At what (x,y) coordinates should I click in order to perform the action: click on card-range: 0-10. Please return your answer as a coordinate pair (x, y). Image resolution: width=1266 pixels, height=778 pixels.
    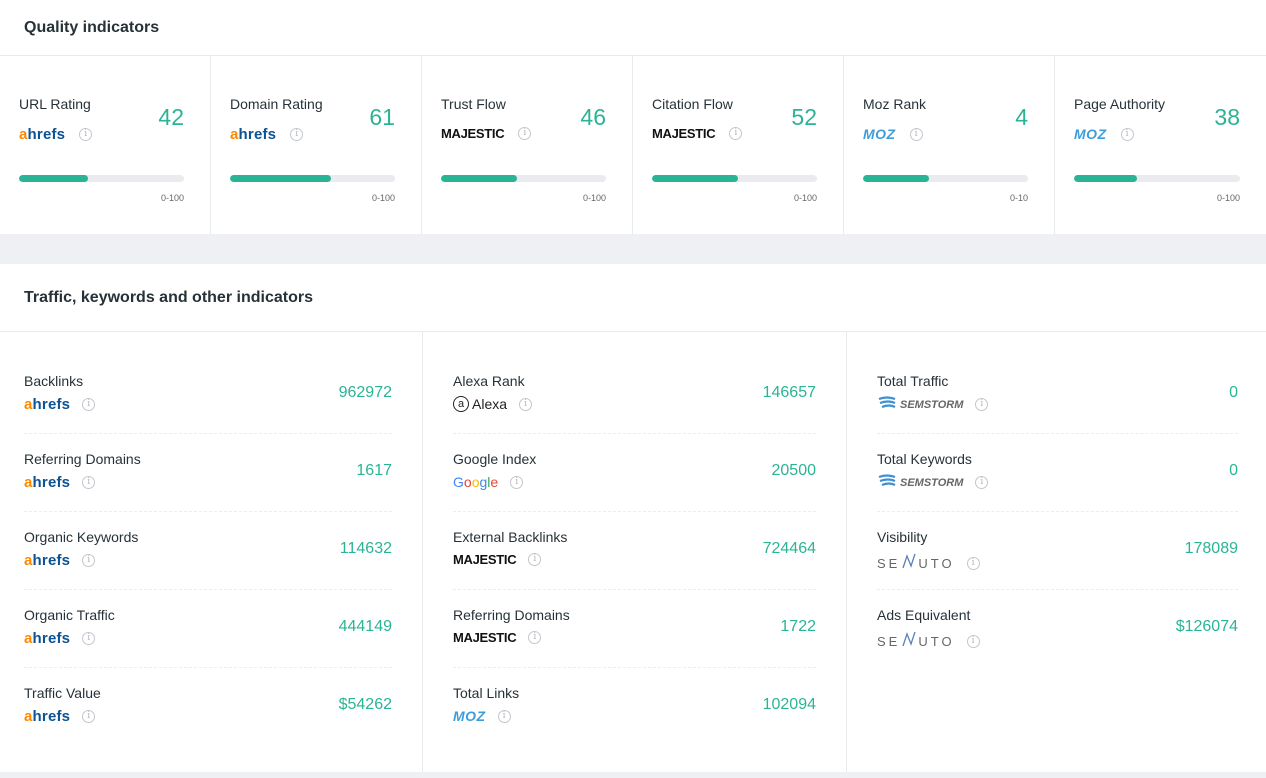
    Looking at the image, I should click on (1018, 198).